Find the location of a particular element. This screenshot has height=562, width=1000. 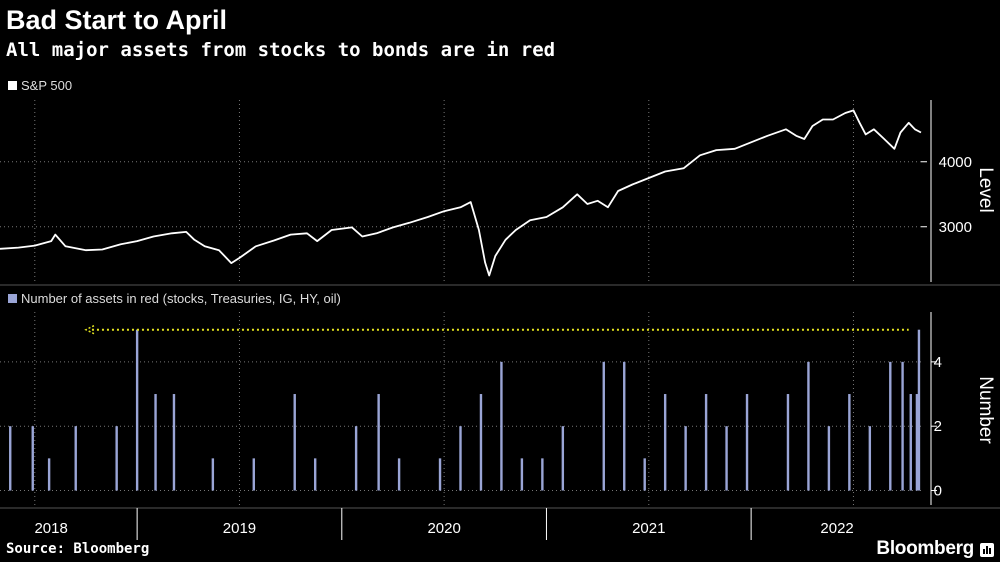

chart-title: Bad Start to April is located at coordinates (117, 20).